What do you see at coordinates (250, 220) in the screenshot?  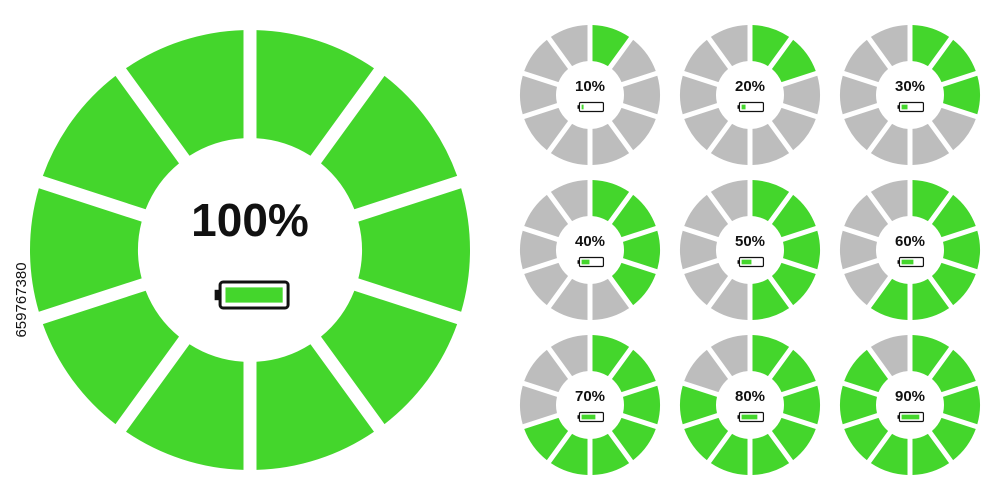 I see `percent-label: 100%` at bounding box center [250, 220].